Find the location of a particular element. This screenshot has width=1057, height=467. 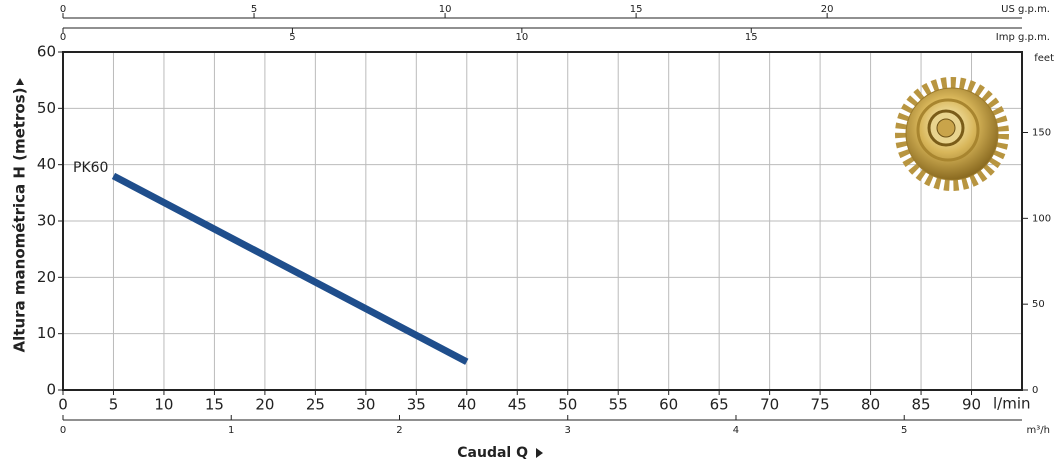

y-tick-label: 40 is located at coordinates (46, 164).